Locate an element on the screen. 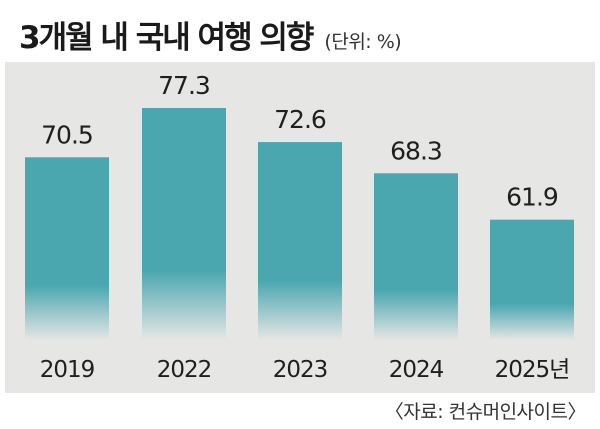  bar-2023 is located at coordinates (300, 241).